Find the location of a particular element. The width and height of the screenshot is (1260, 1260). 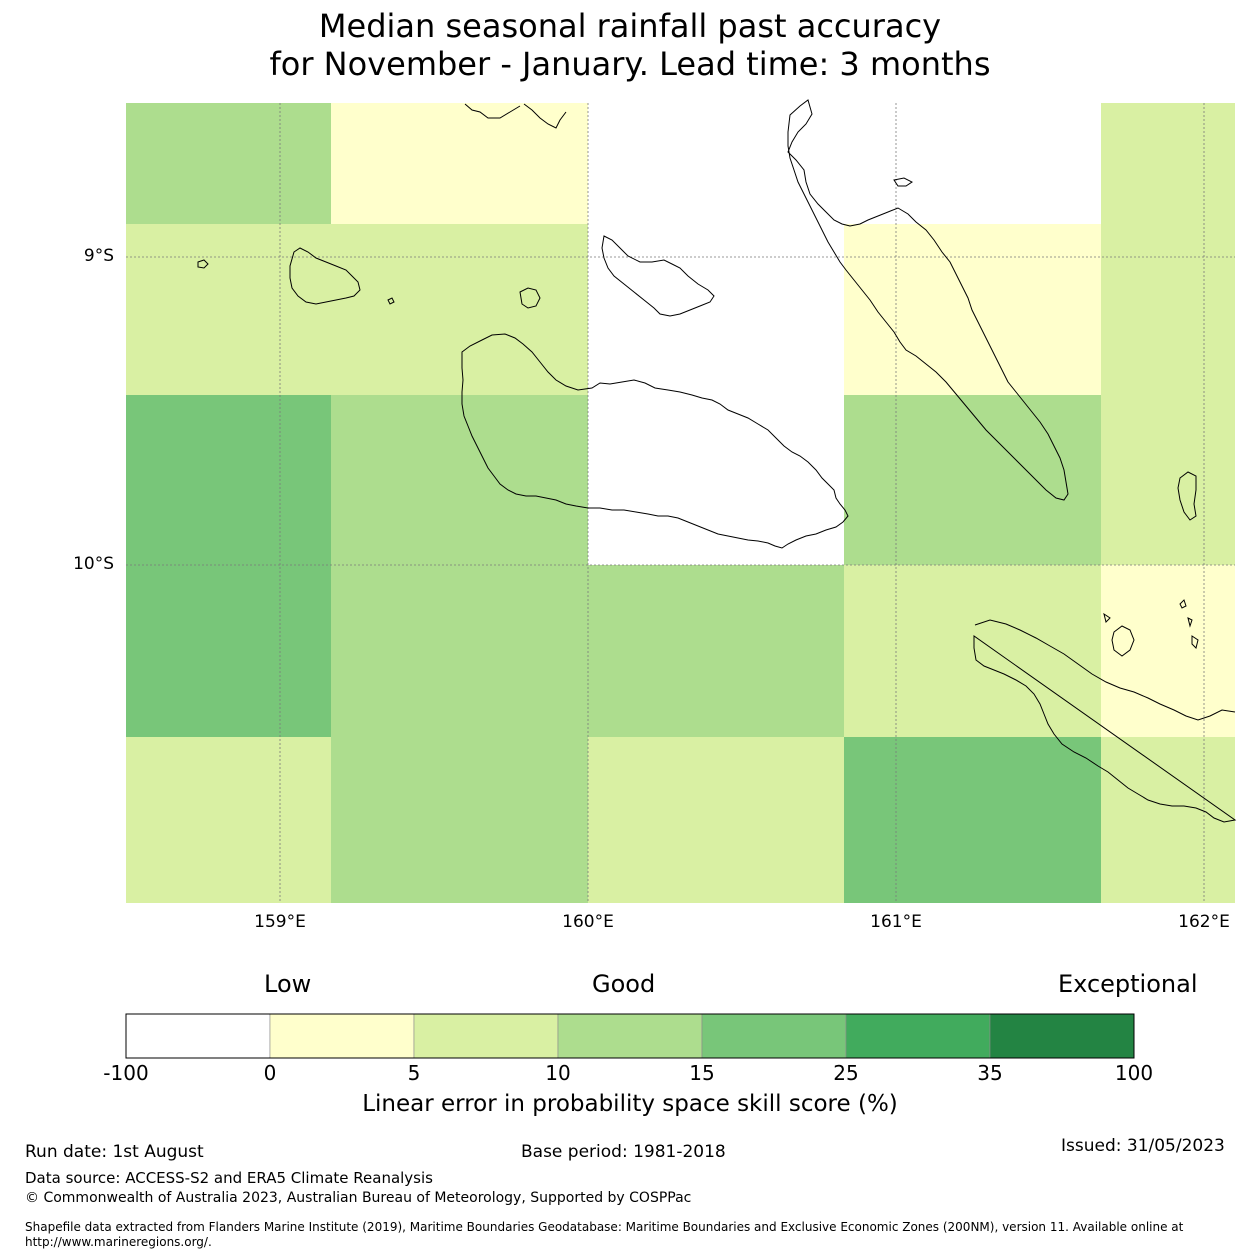

issued-date: Issued: 31/05/2023 is located at coordinates (1143, 1146).